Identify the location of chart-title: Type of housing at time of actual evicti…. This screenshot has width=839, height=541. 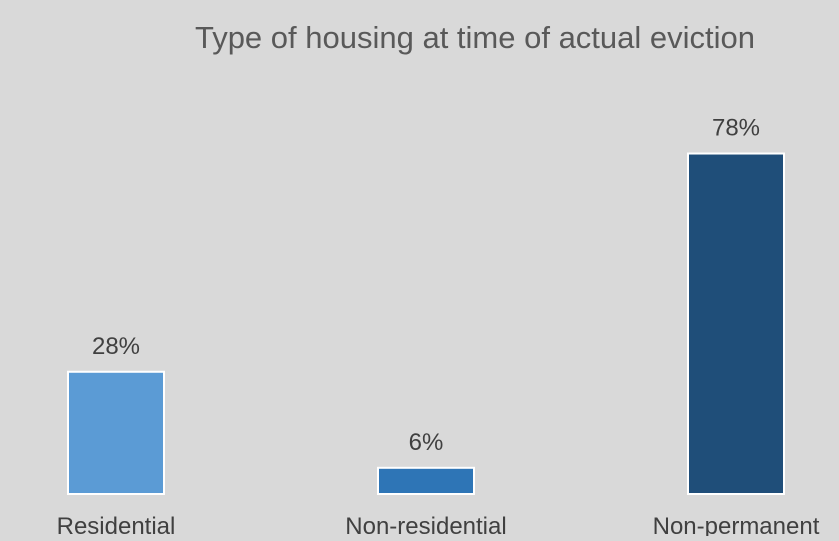
(475, 37).